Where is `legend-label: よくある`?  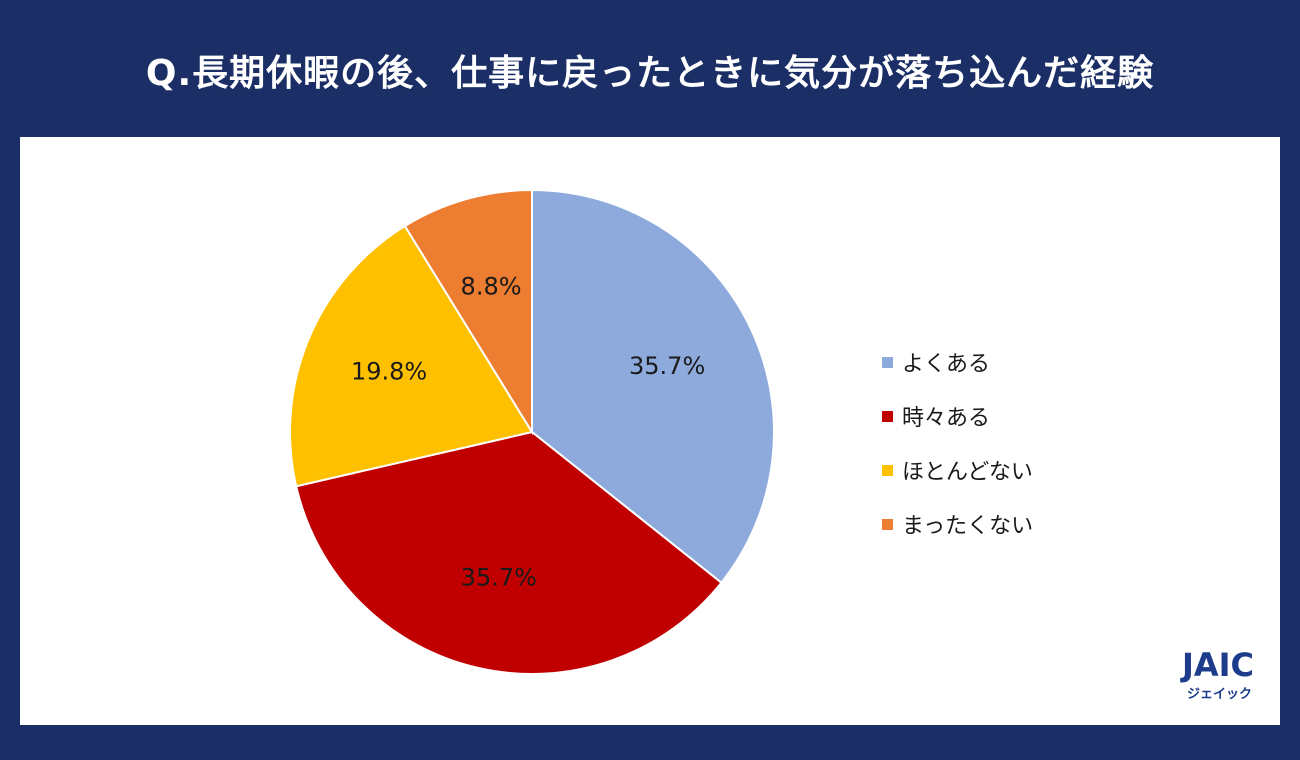
legend-label: よくある is located at coordinates (946, 364).